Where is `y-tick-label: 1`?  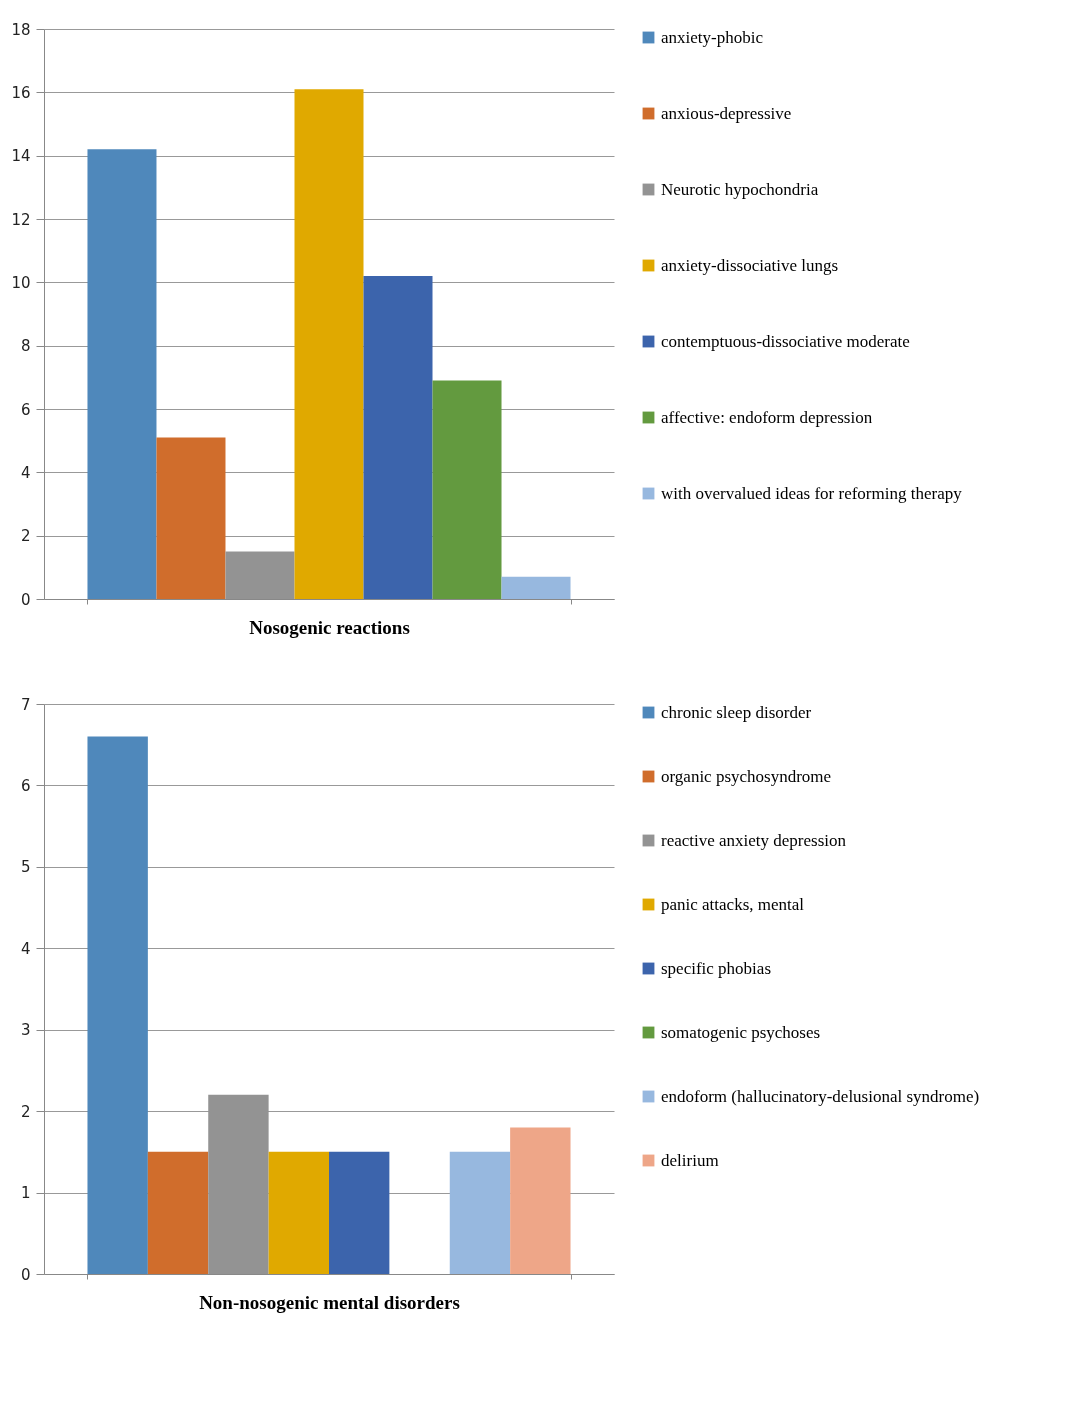
y-tick-label: 1 is located at coordinates (25, 1193).